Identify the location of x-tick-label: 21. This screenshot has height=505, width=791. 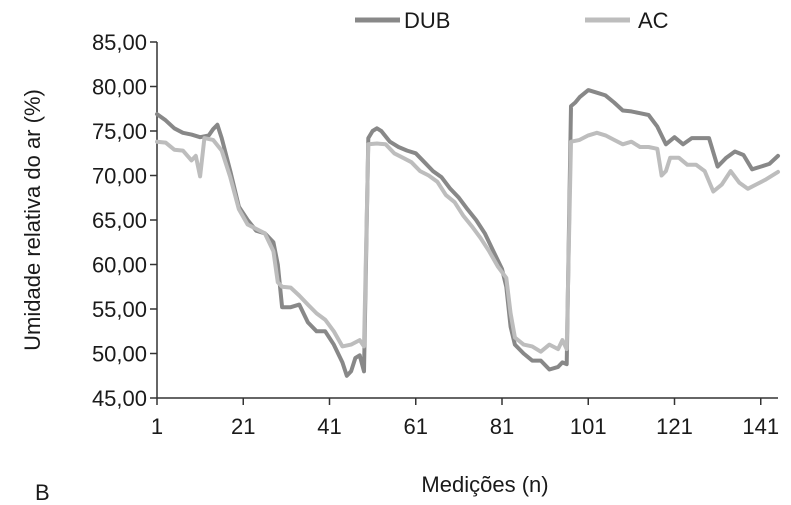
(243, 426).